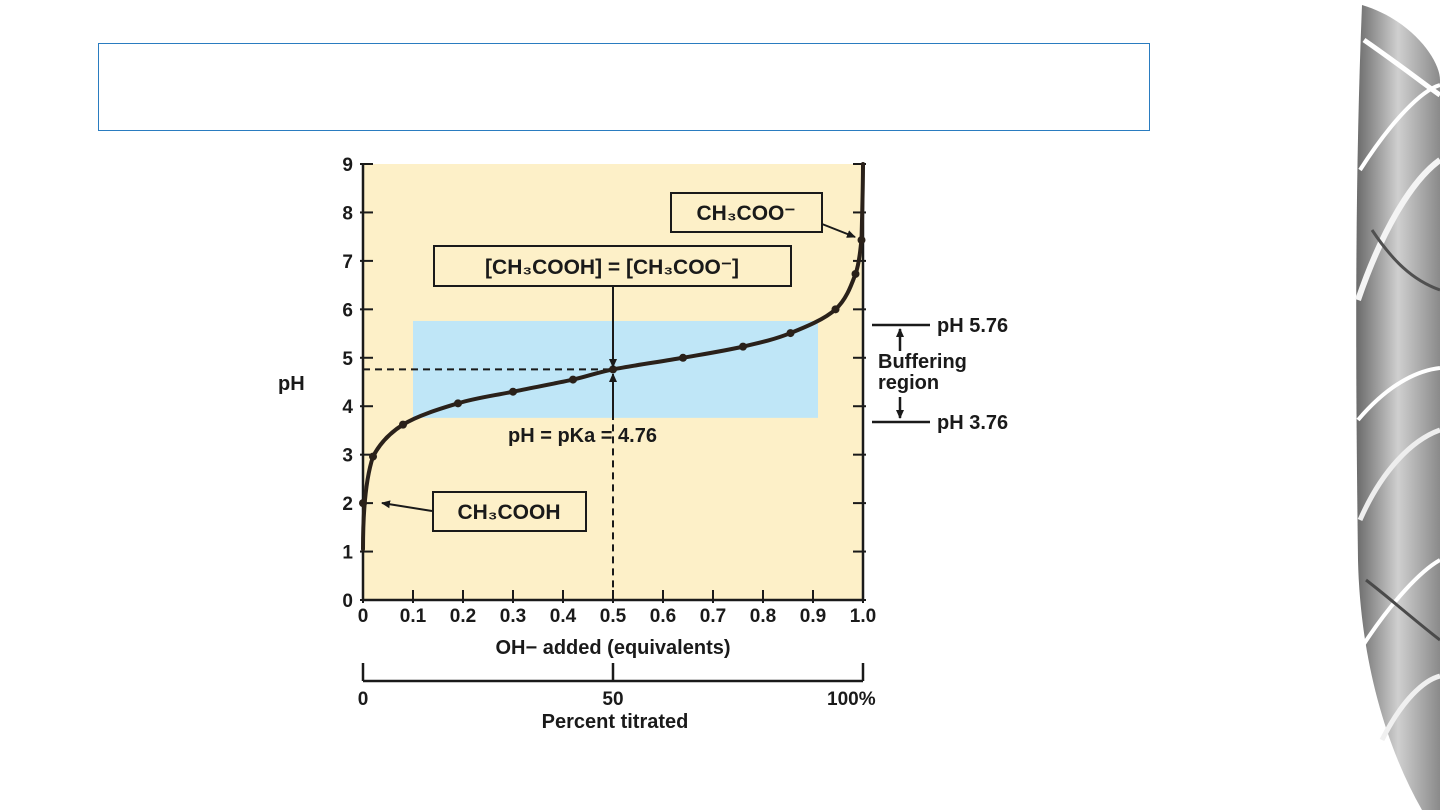 The height and width of the screenshot is (810, 1440). What do you see at coordinates (615, 722) in the screenshot?
I see `percent-axis-label: Percent titrated` at bounding box center [615, 722].